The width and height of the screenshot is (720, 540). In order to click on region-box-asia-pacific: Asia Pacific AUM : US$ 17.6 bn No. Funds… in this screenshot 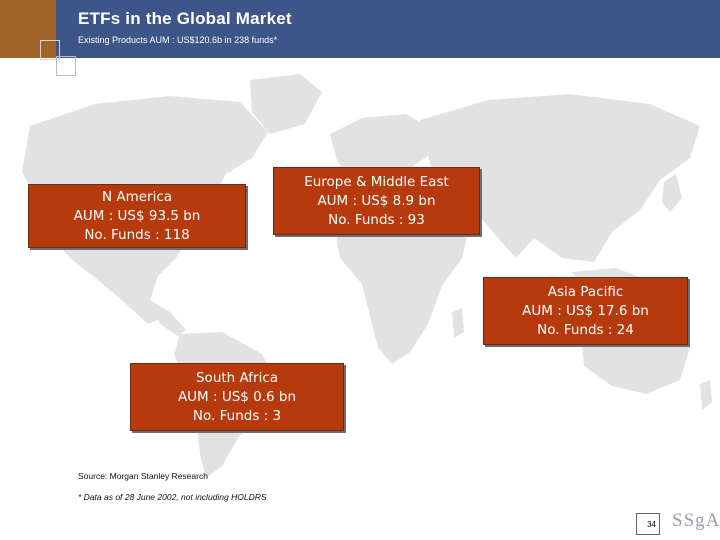, I will do `click(585, 311)`.